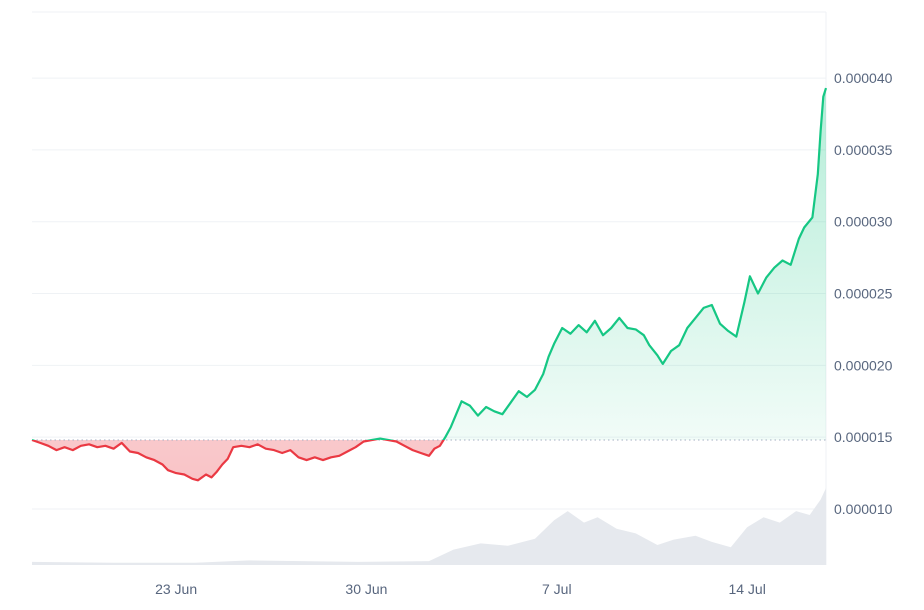 Image resolution: width=924 pixels, height=610 pixels. I want to click on x-tick-label: 23 Jun, so click(176, 589).